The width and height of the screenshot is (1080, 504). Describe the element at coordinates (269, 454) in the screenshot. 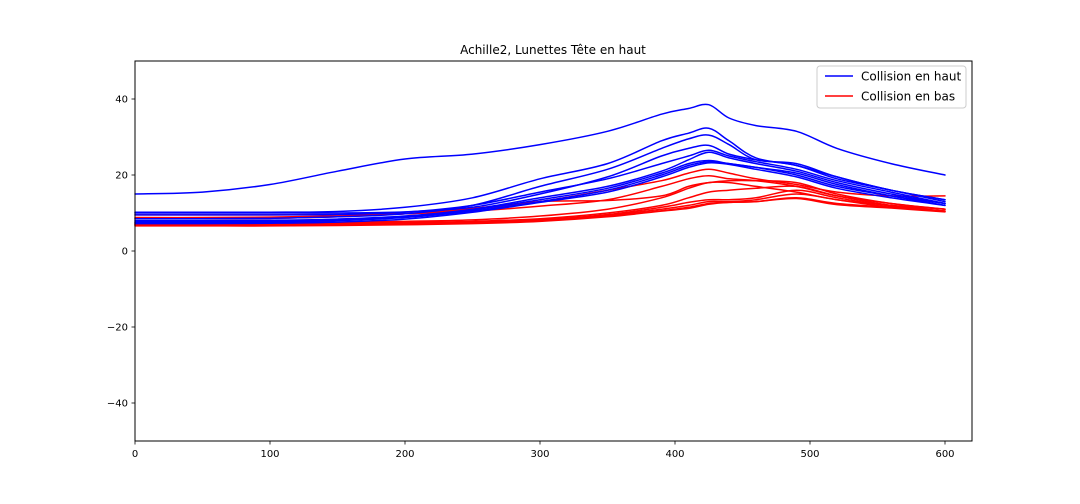

I see `x-tick-label: 100` at that location.